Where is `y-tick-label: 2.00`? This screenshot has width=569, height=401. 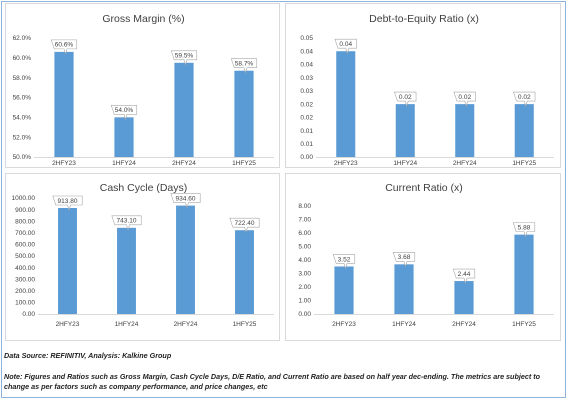
y-tick-label: 2.00 is located at coordinates (304, 287).